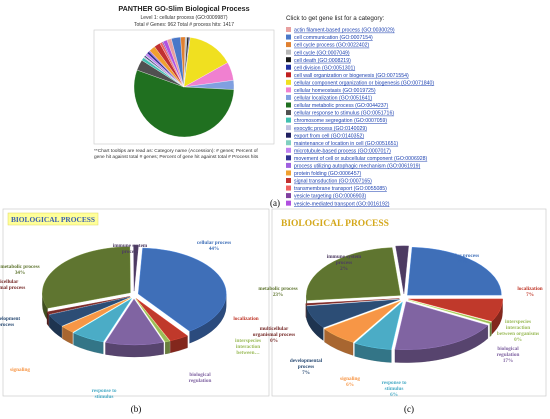  I want to click on pie-a-slice-cellular-metabolic-process, so click(184, 103).